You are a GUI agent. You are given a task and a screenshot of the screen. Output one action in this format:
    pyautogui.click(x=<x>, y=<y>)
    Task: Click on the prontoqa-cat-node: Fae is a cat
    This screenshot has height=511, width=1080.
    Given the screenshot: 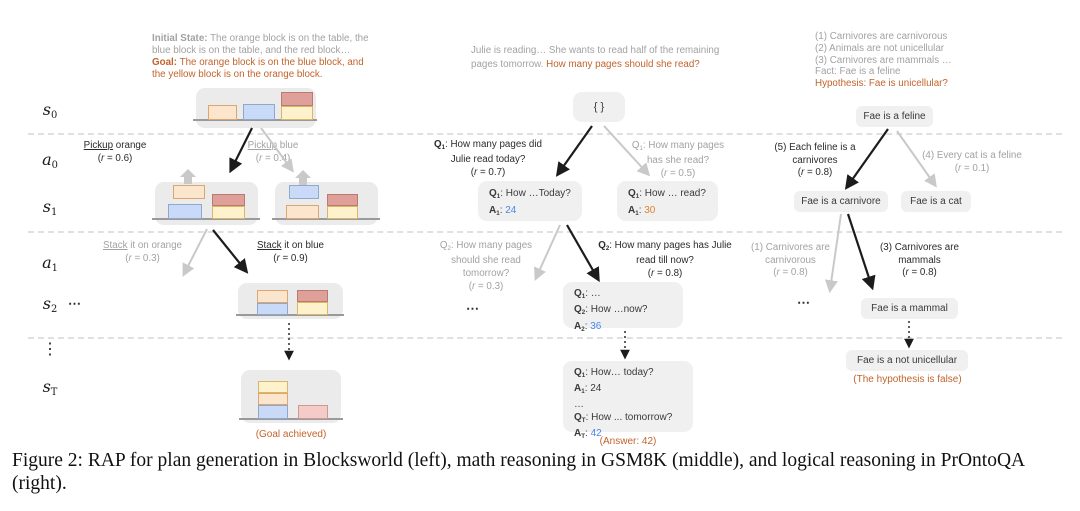 What is the action you would take?
    pyautogui.click(x=936, y=201)
    